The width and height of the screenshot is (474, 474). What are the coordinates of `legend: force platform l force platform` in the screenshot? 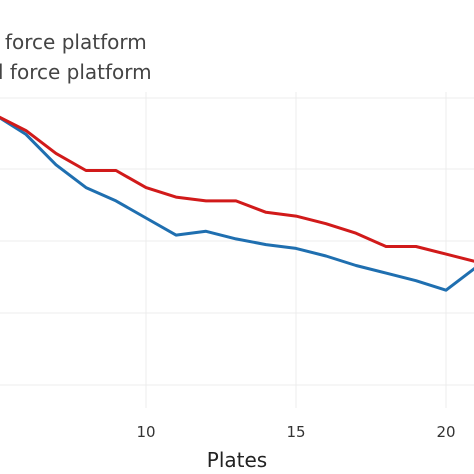 It's located at (76, 57).